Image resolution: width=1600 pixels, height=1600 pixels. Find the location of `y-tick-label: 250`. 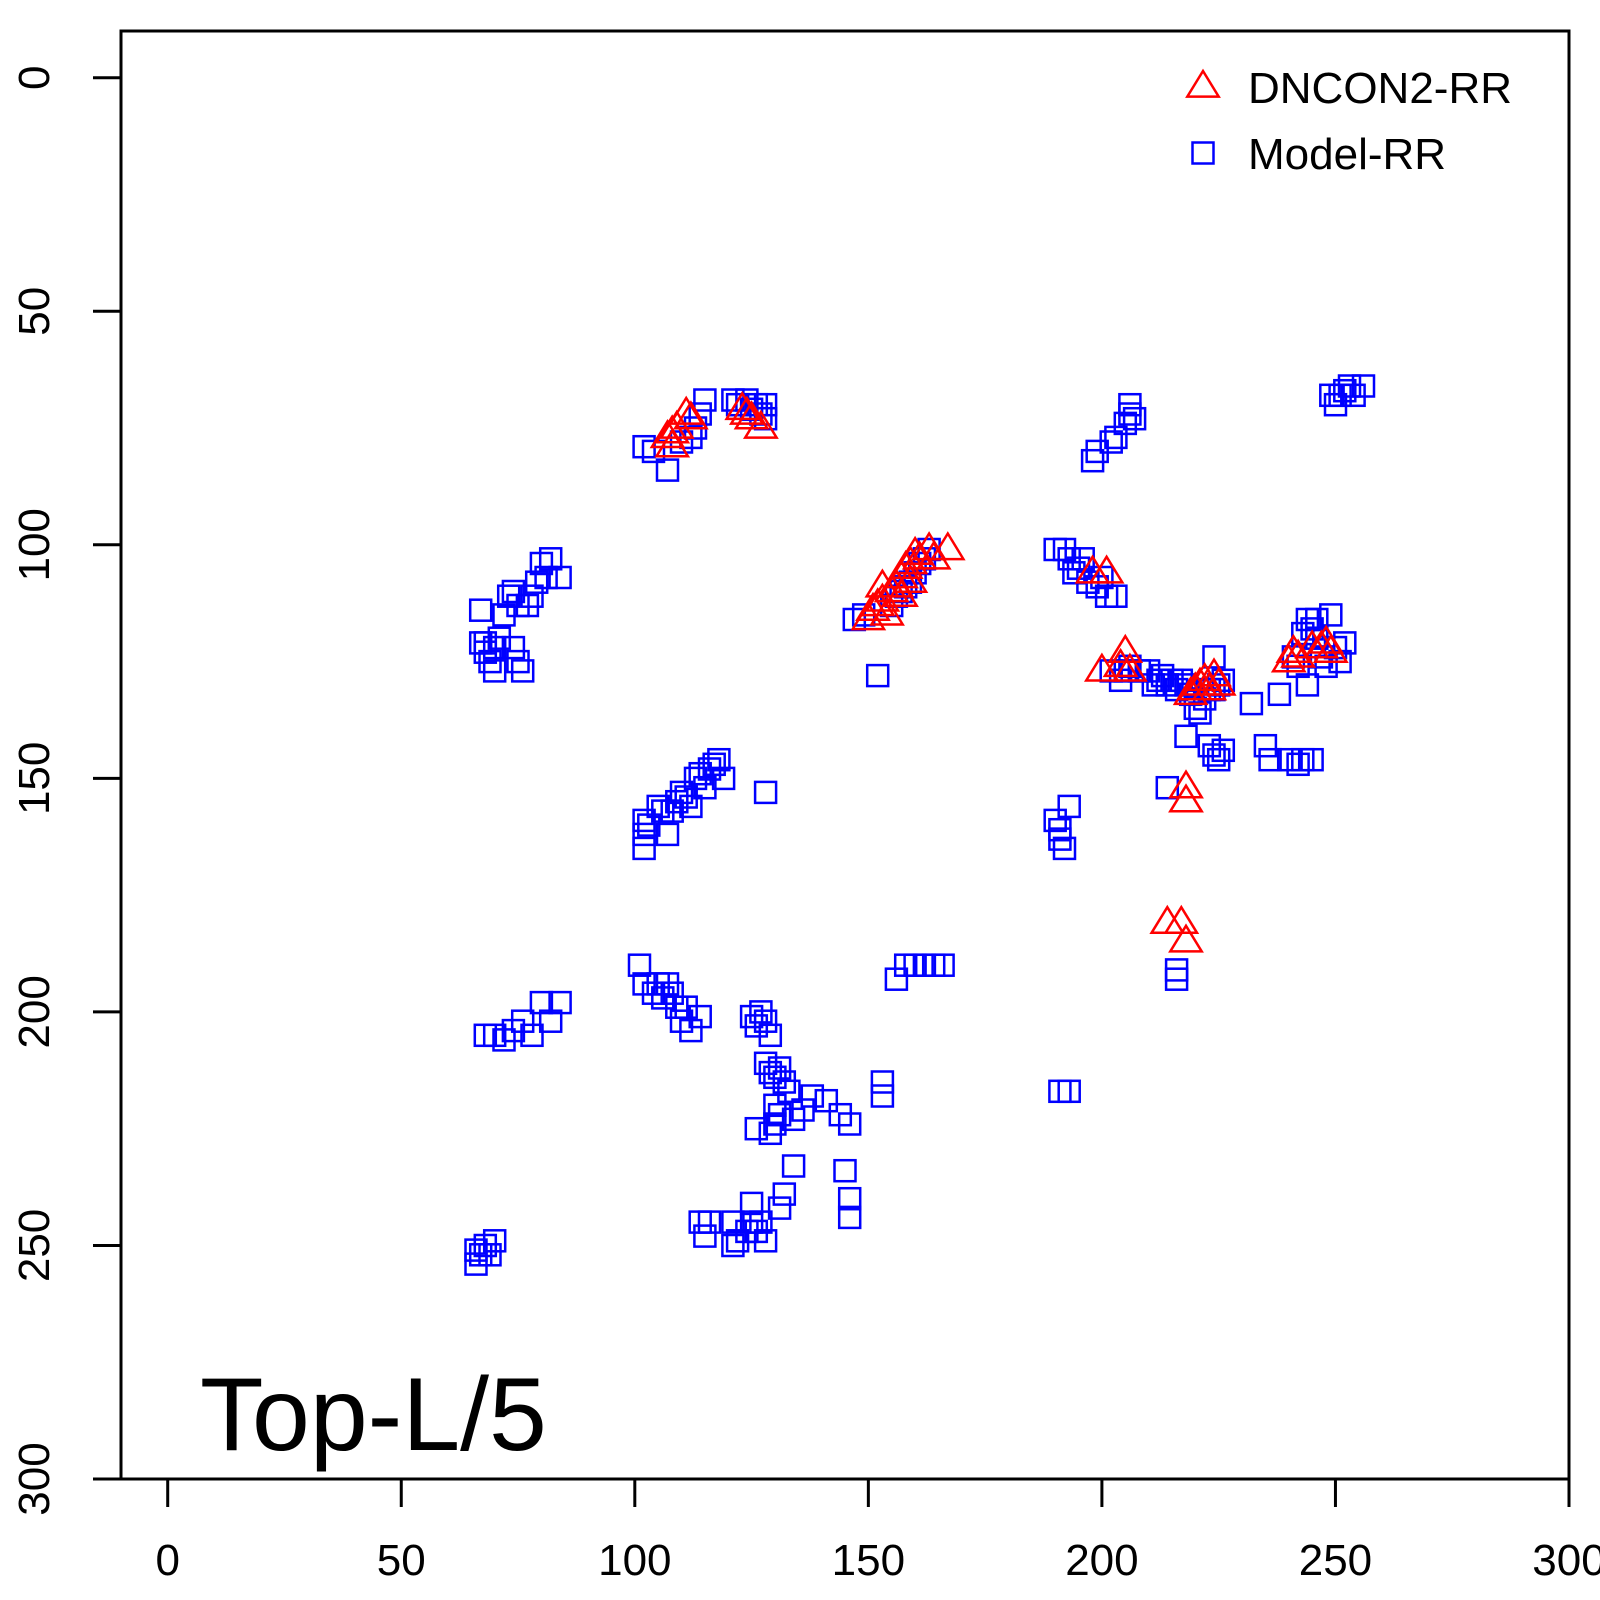

y-tick-label: 250 is located at coordinates (34, 1245).